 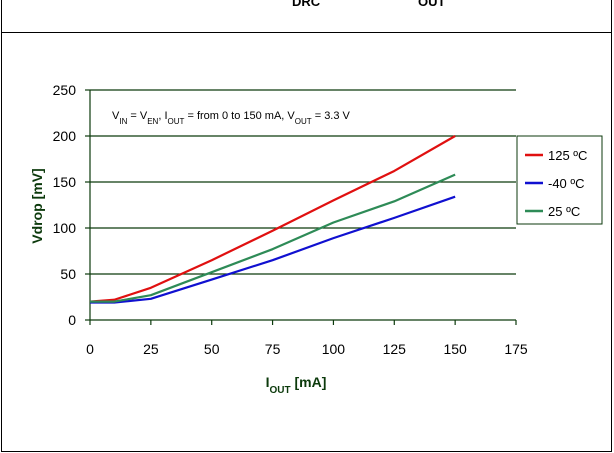 What do you see at coordinates (334, 349) in the screenshot?
I see `x-tick-label-100: 100` at bounding box center [334, 349].